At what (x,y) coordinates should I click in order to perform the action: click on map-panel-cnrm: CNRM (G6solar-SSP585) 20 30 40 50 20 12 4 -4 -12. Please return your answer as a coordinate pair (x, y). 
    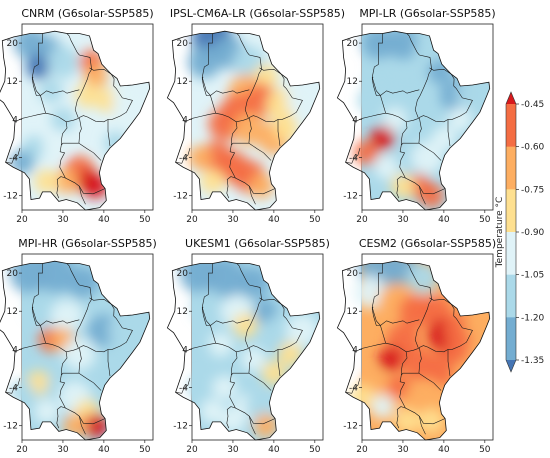
    Looking at the image, I should click on (77, 116).